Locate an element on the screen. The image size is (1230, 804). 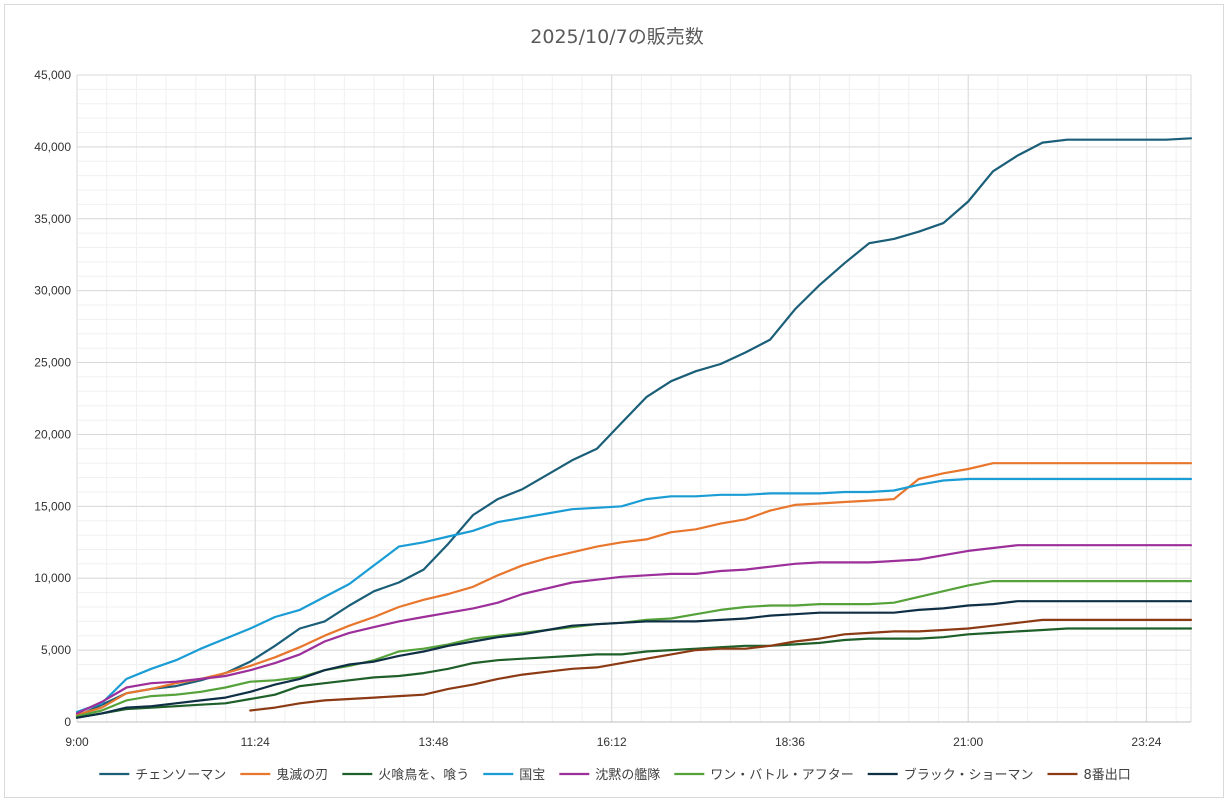
chart-title: 2025/10/7の販売数 is located at coordinates (616, 37).